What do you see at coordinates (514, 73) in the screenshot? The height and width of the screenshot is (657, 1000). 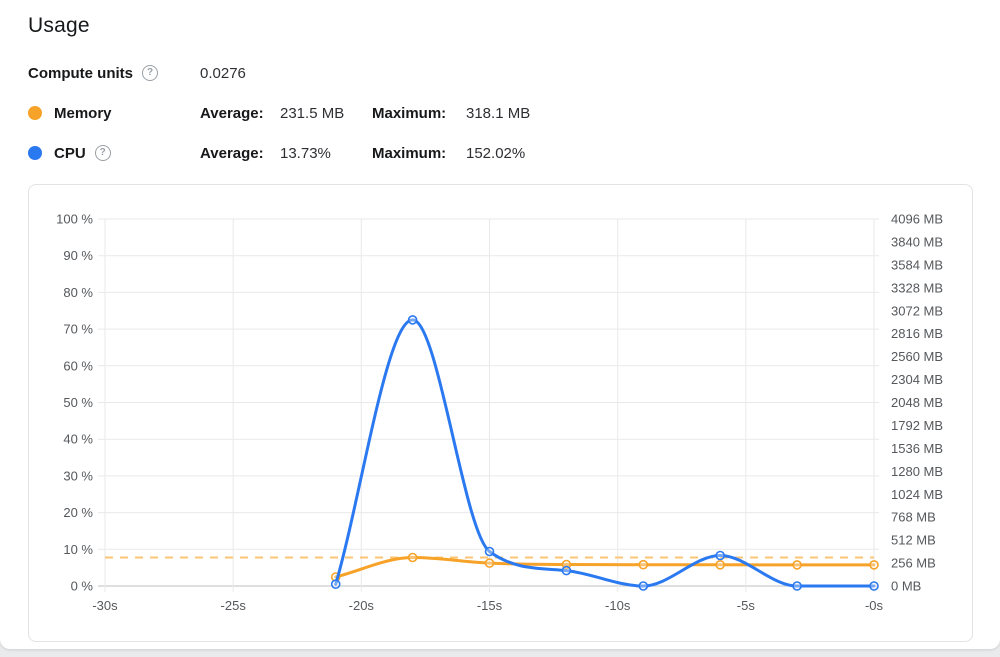 I see `compute-units-row: Compute units ? 0.0276` at bounding box center [514, 73].